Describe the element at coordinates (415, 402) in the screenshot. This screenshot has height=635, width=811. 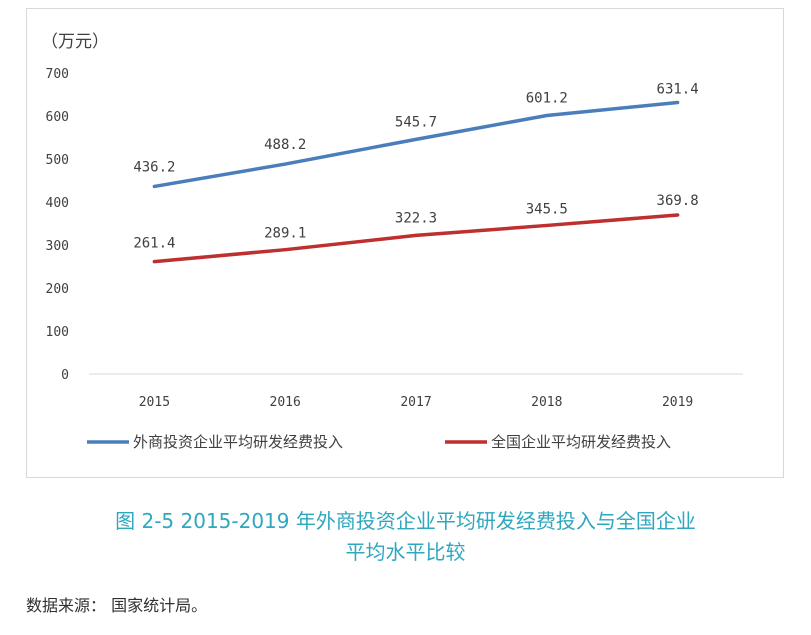
I see `x-tick-label: 2017` at that location.